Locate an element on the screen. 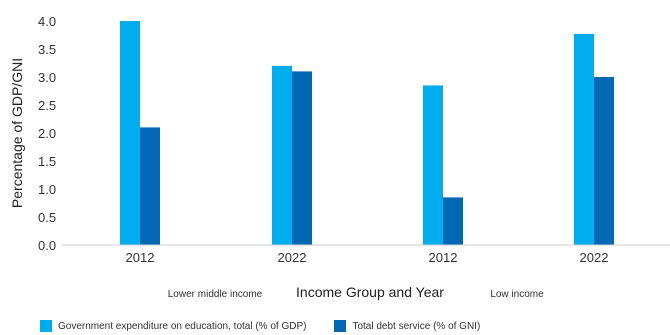  y-tick-label: 1.0 is located at coordinates (47, 189).